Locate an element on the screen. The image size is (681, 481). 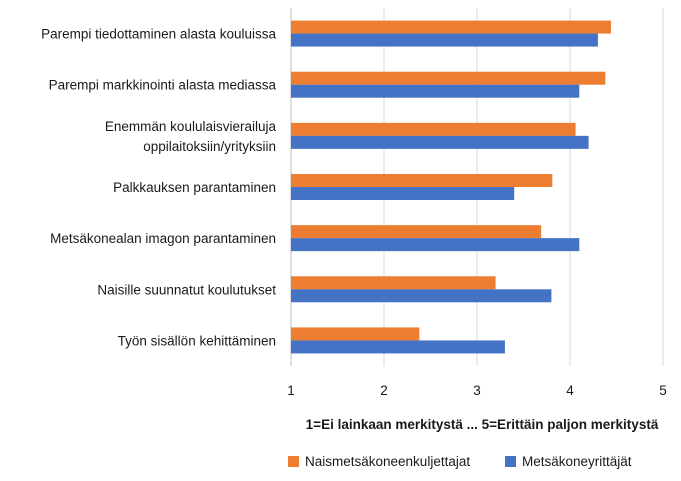
x-tick-label: 3 is located at coordinates (477, 390).